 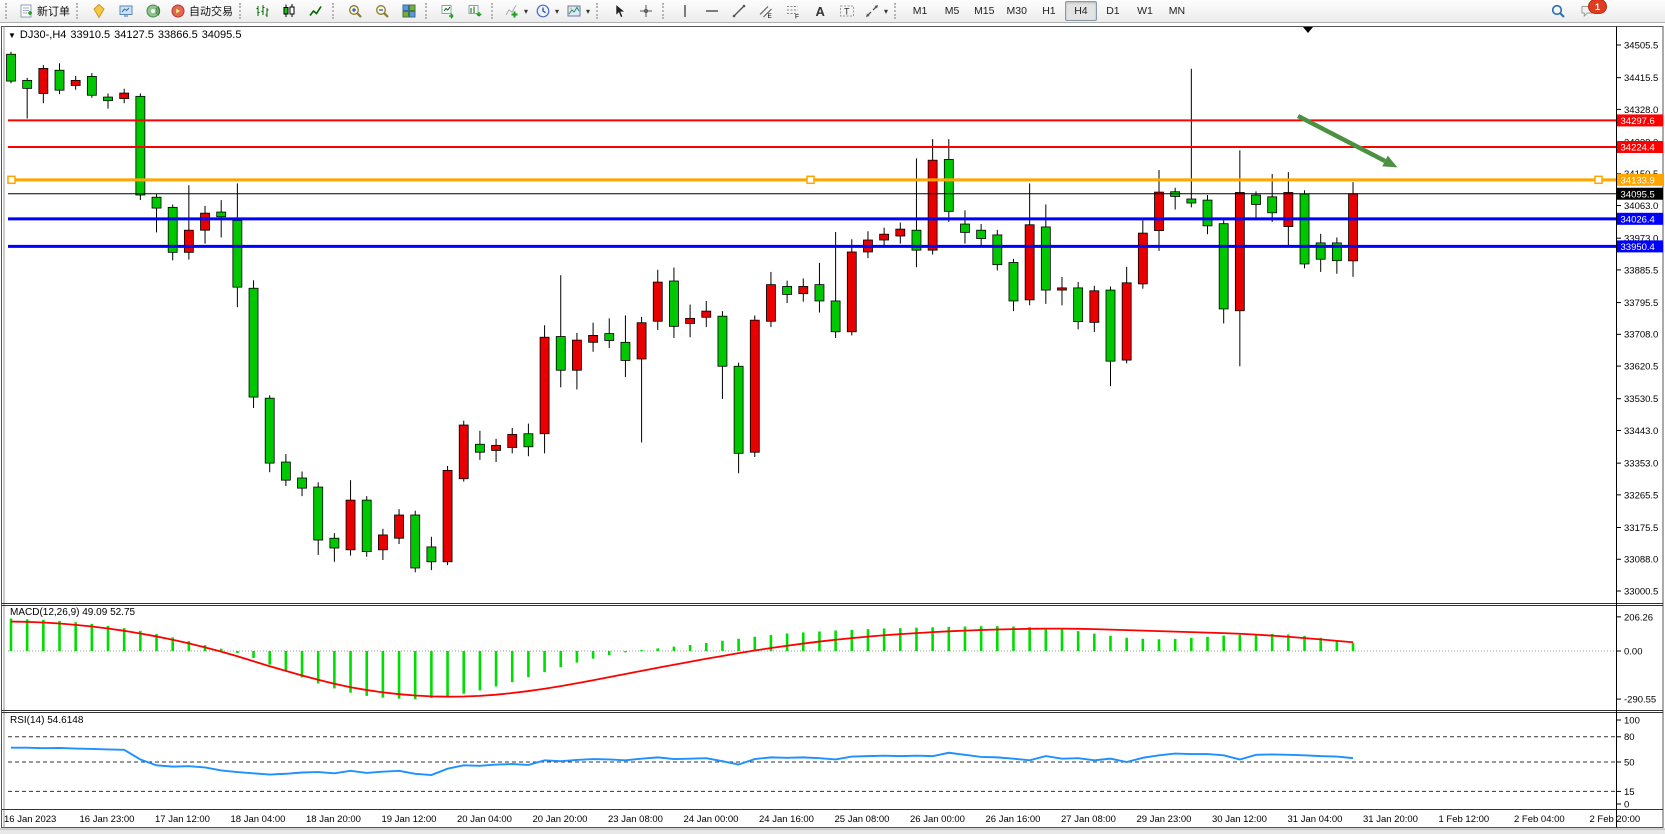 I want to click on last-bar-low: 33866.5, so click(x=177, y=35).